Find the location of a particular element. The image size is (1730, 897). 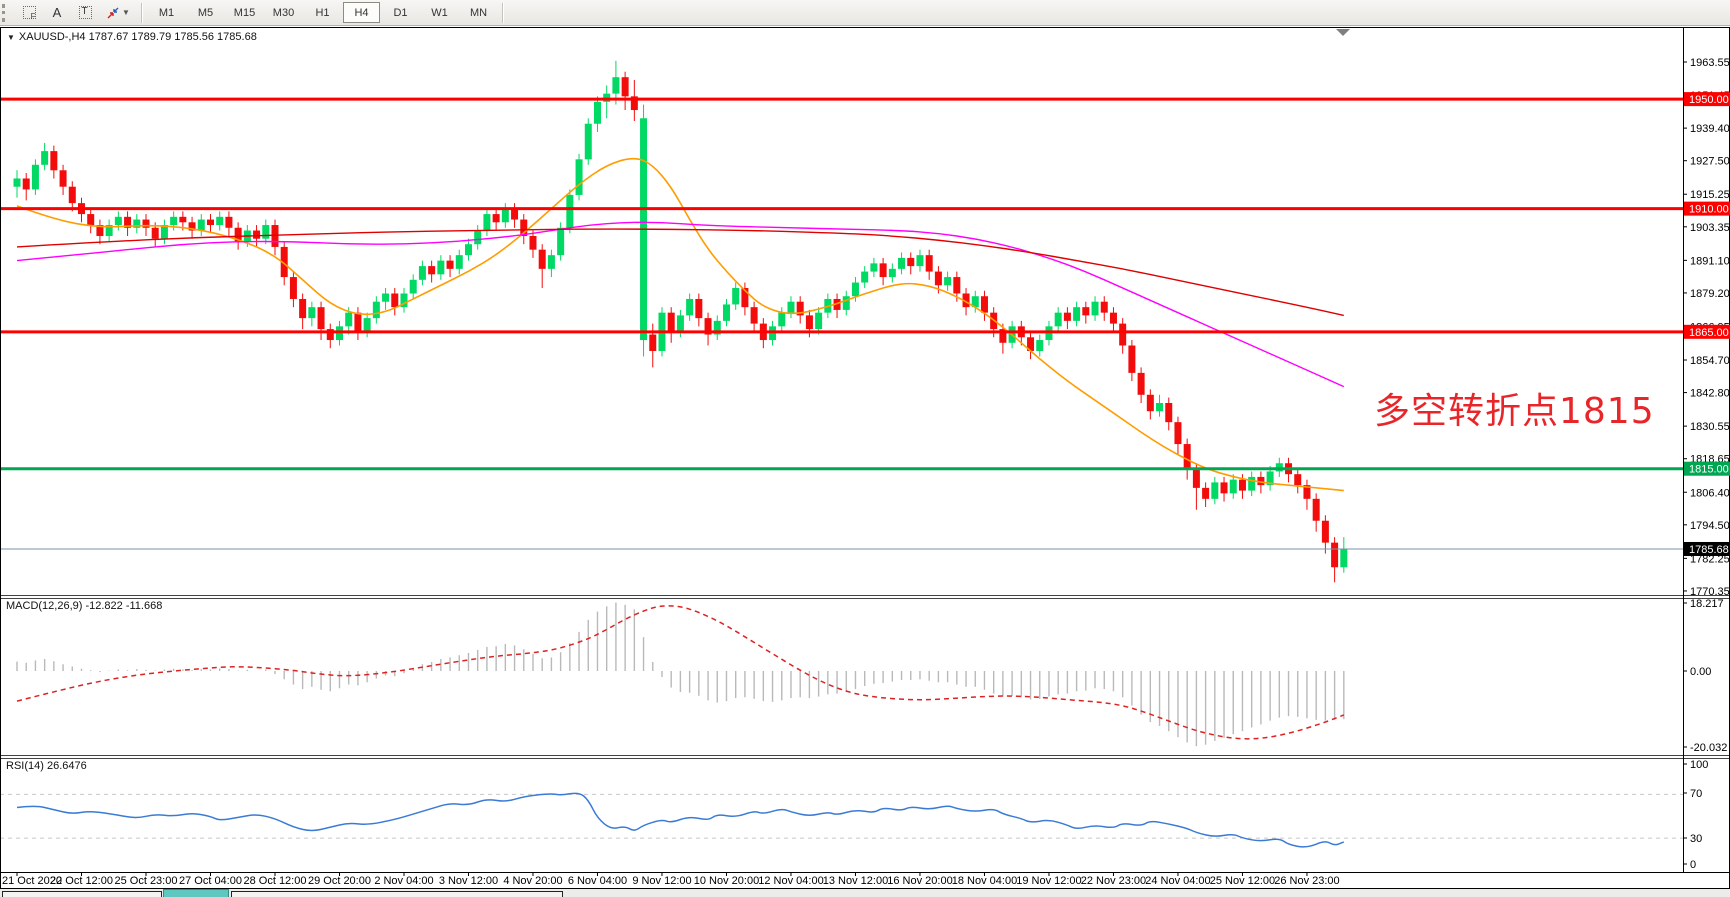

arrows-tool-button: ▼ is located at coordinates (118, 13).